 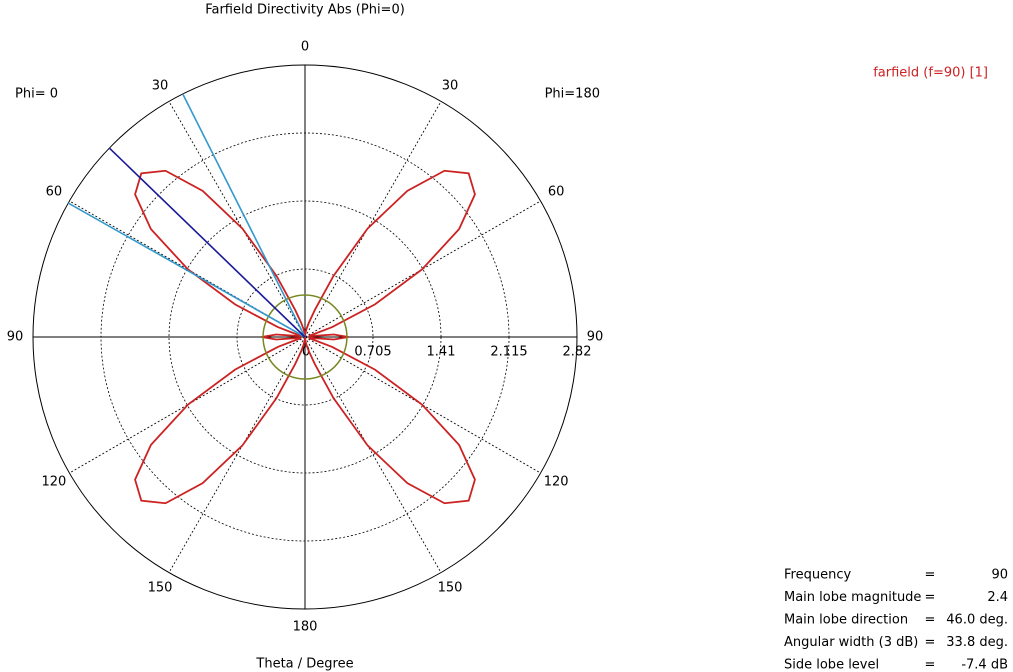 What do you see at coordinates (508, 352) in the screenshot?
I see `r-tick-label: 2.115` at bounding box center [508, 352].